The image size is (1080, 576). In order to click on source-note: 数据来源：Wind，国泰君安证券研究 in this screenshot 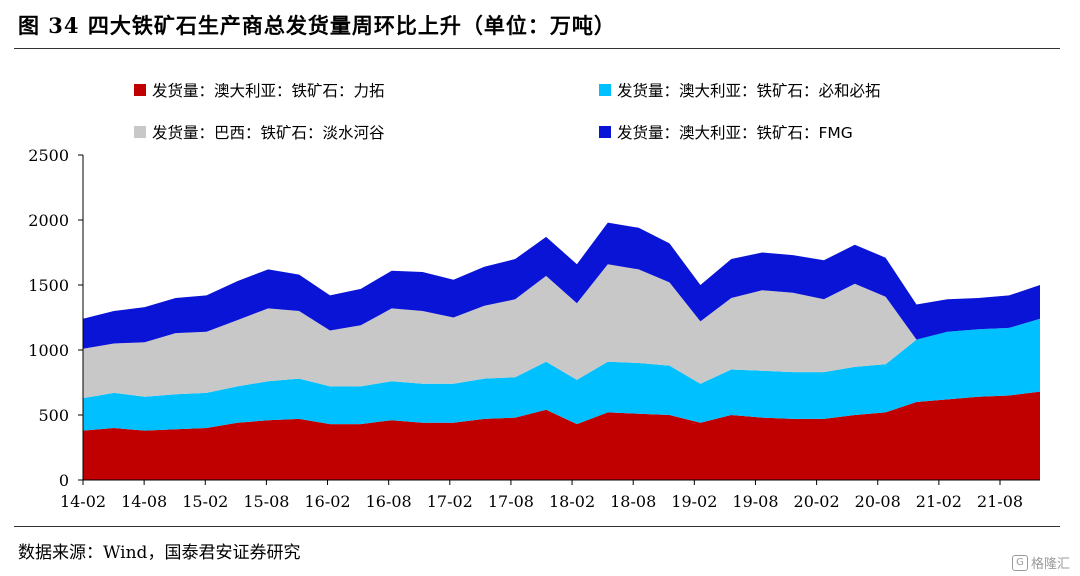, I will do `click(159, 553)`.